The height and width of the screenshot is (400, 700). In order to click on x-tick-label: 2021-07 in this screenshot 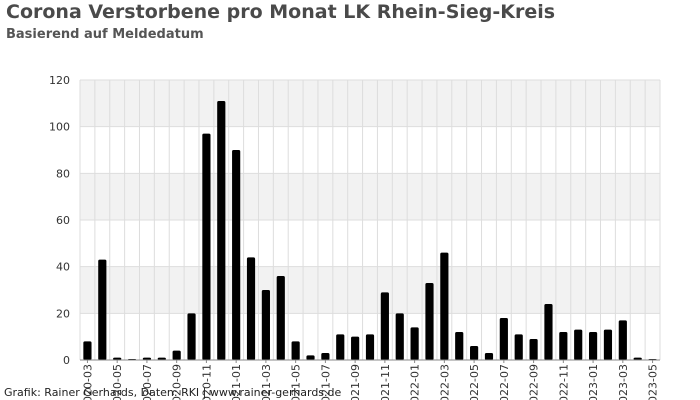, I will do `click(325, 382)`.